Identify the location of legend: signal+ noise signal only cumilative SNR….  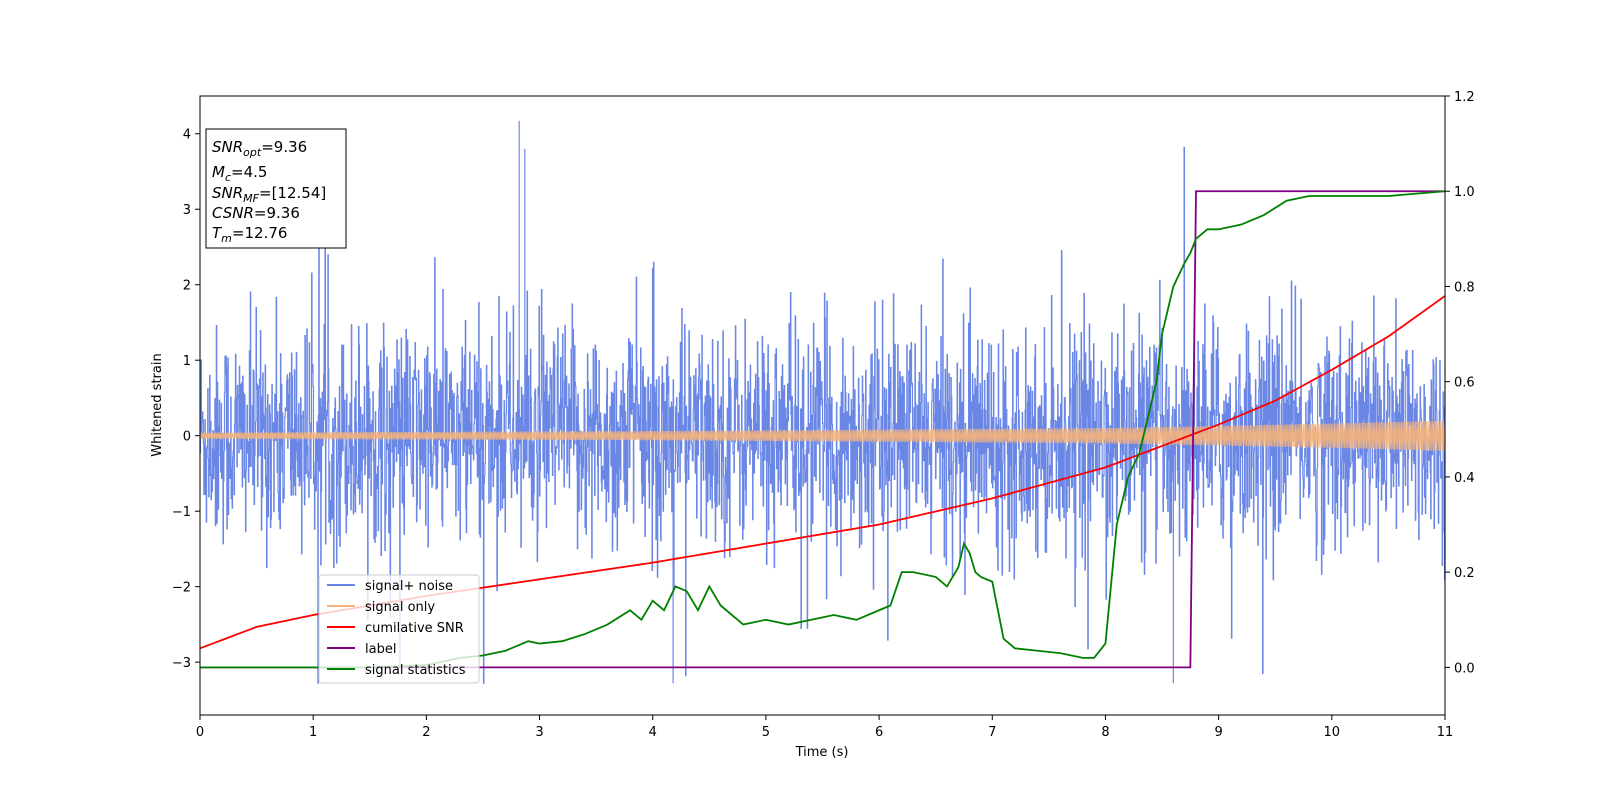
(399, 629).